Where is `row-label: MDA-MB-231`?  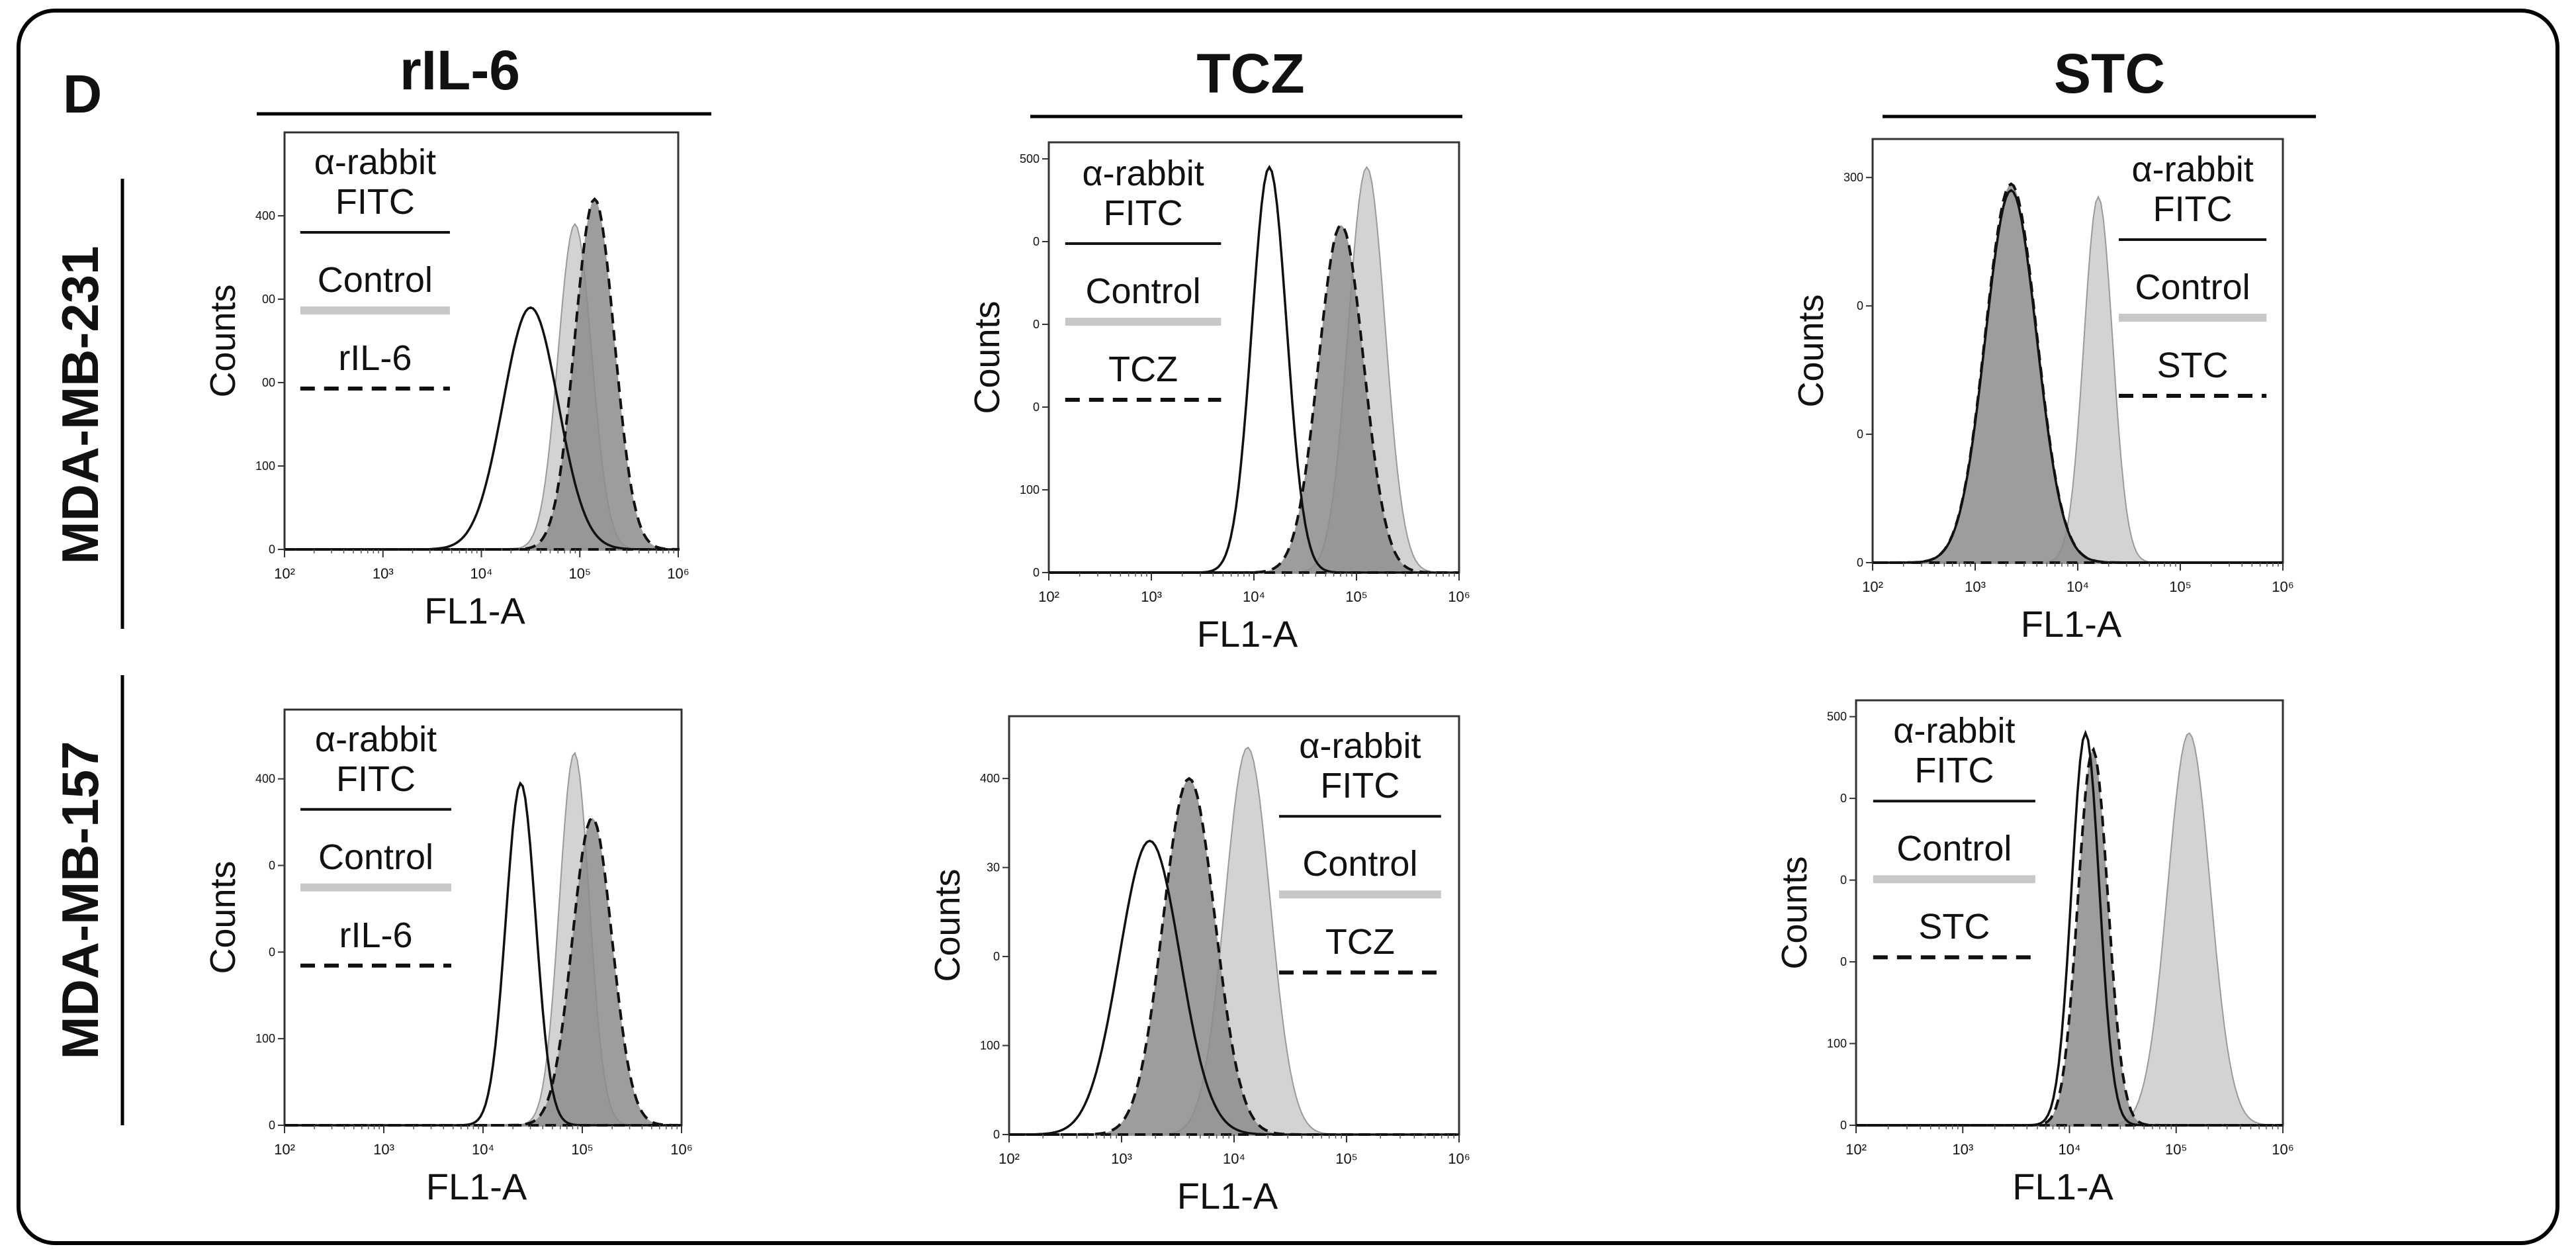
row-label: MDA-MB-231 is located at coordinates (80, 405).